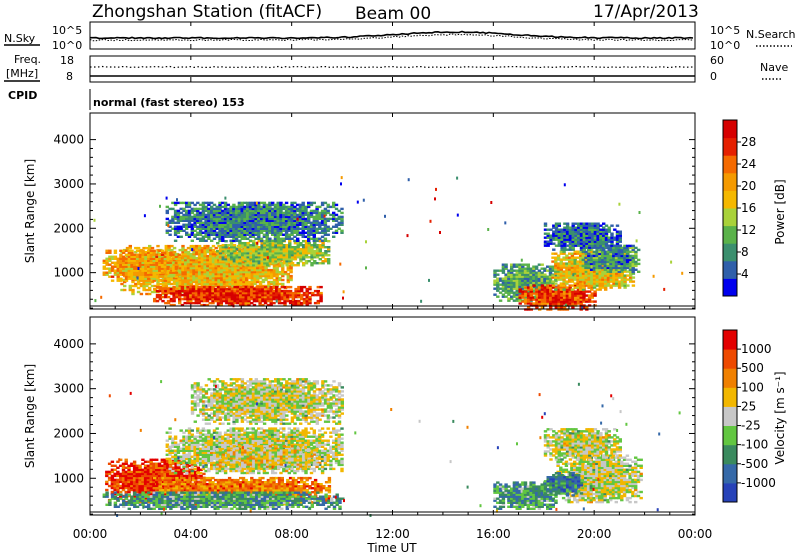 The height and width of the screenshot is (558, 800). What do you see at coordinates (22, 95) in the screenshot?
I see `cpid-label: CPID` at bounding box center [22, 95].